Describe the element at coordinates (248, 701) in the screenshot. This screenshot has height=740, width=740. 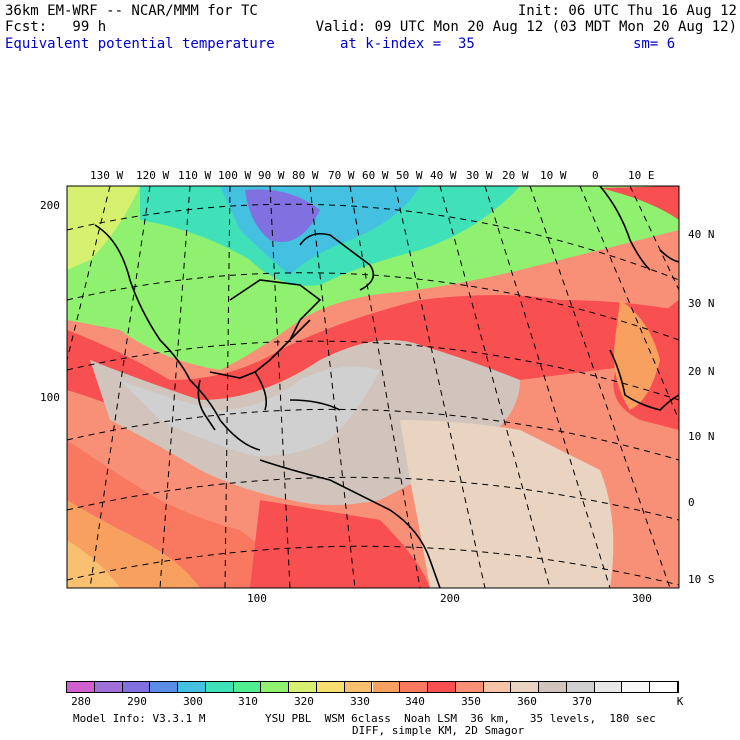
I see `colorbar-label: 310` at that location.